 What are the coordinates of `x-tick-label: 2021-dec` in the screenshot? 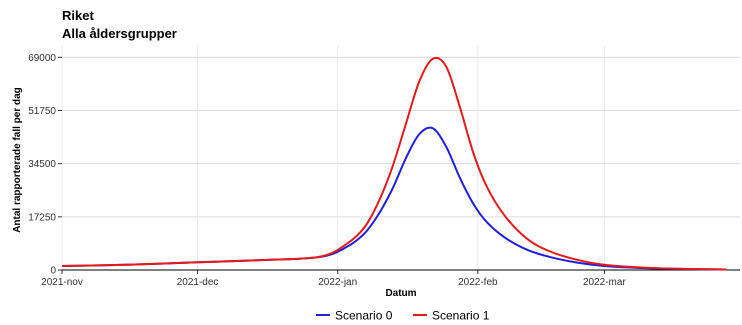 It's located at (198, 282).